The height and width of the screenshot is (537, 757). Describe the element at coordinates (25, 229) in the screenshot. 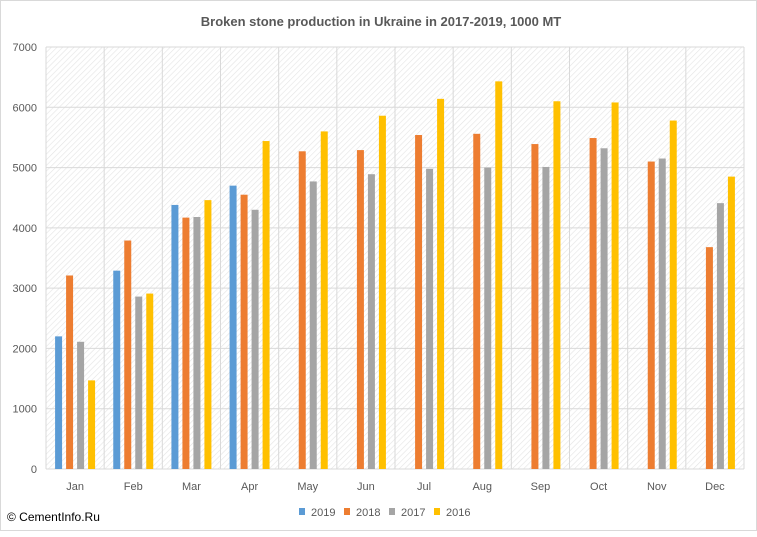

I see `y-tick-label: 4000` at that location.